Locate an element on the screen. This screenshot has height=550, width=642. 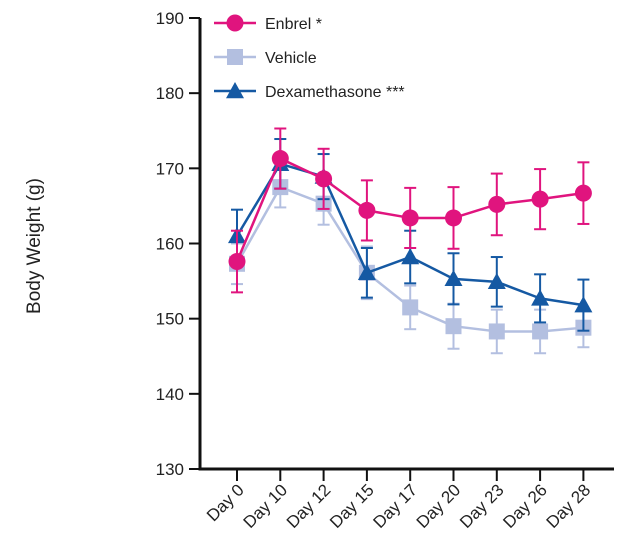
y-axis-title: Body Weight (g) is located at coordinates (34, 246).